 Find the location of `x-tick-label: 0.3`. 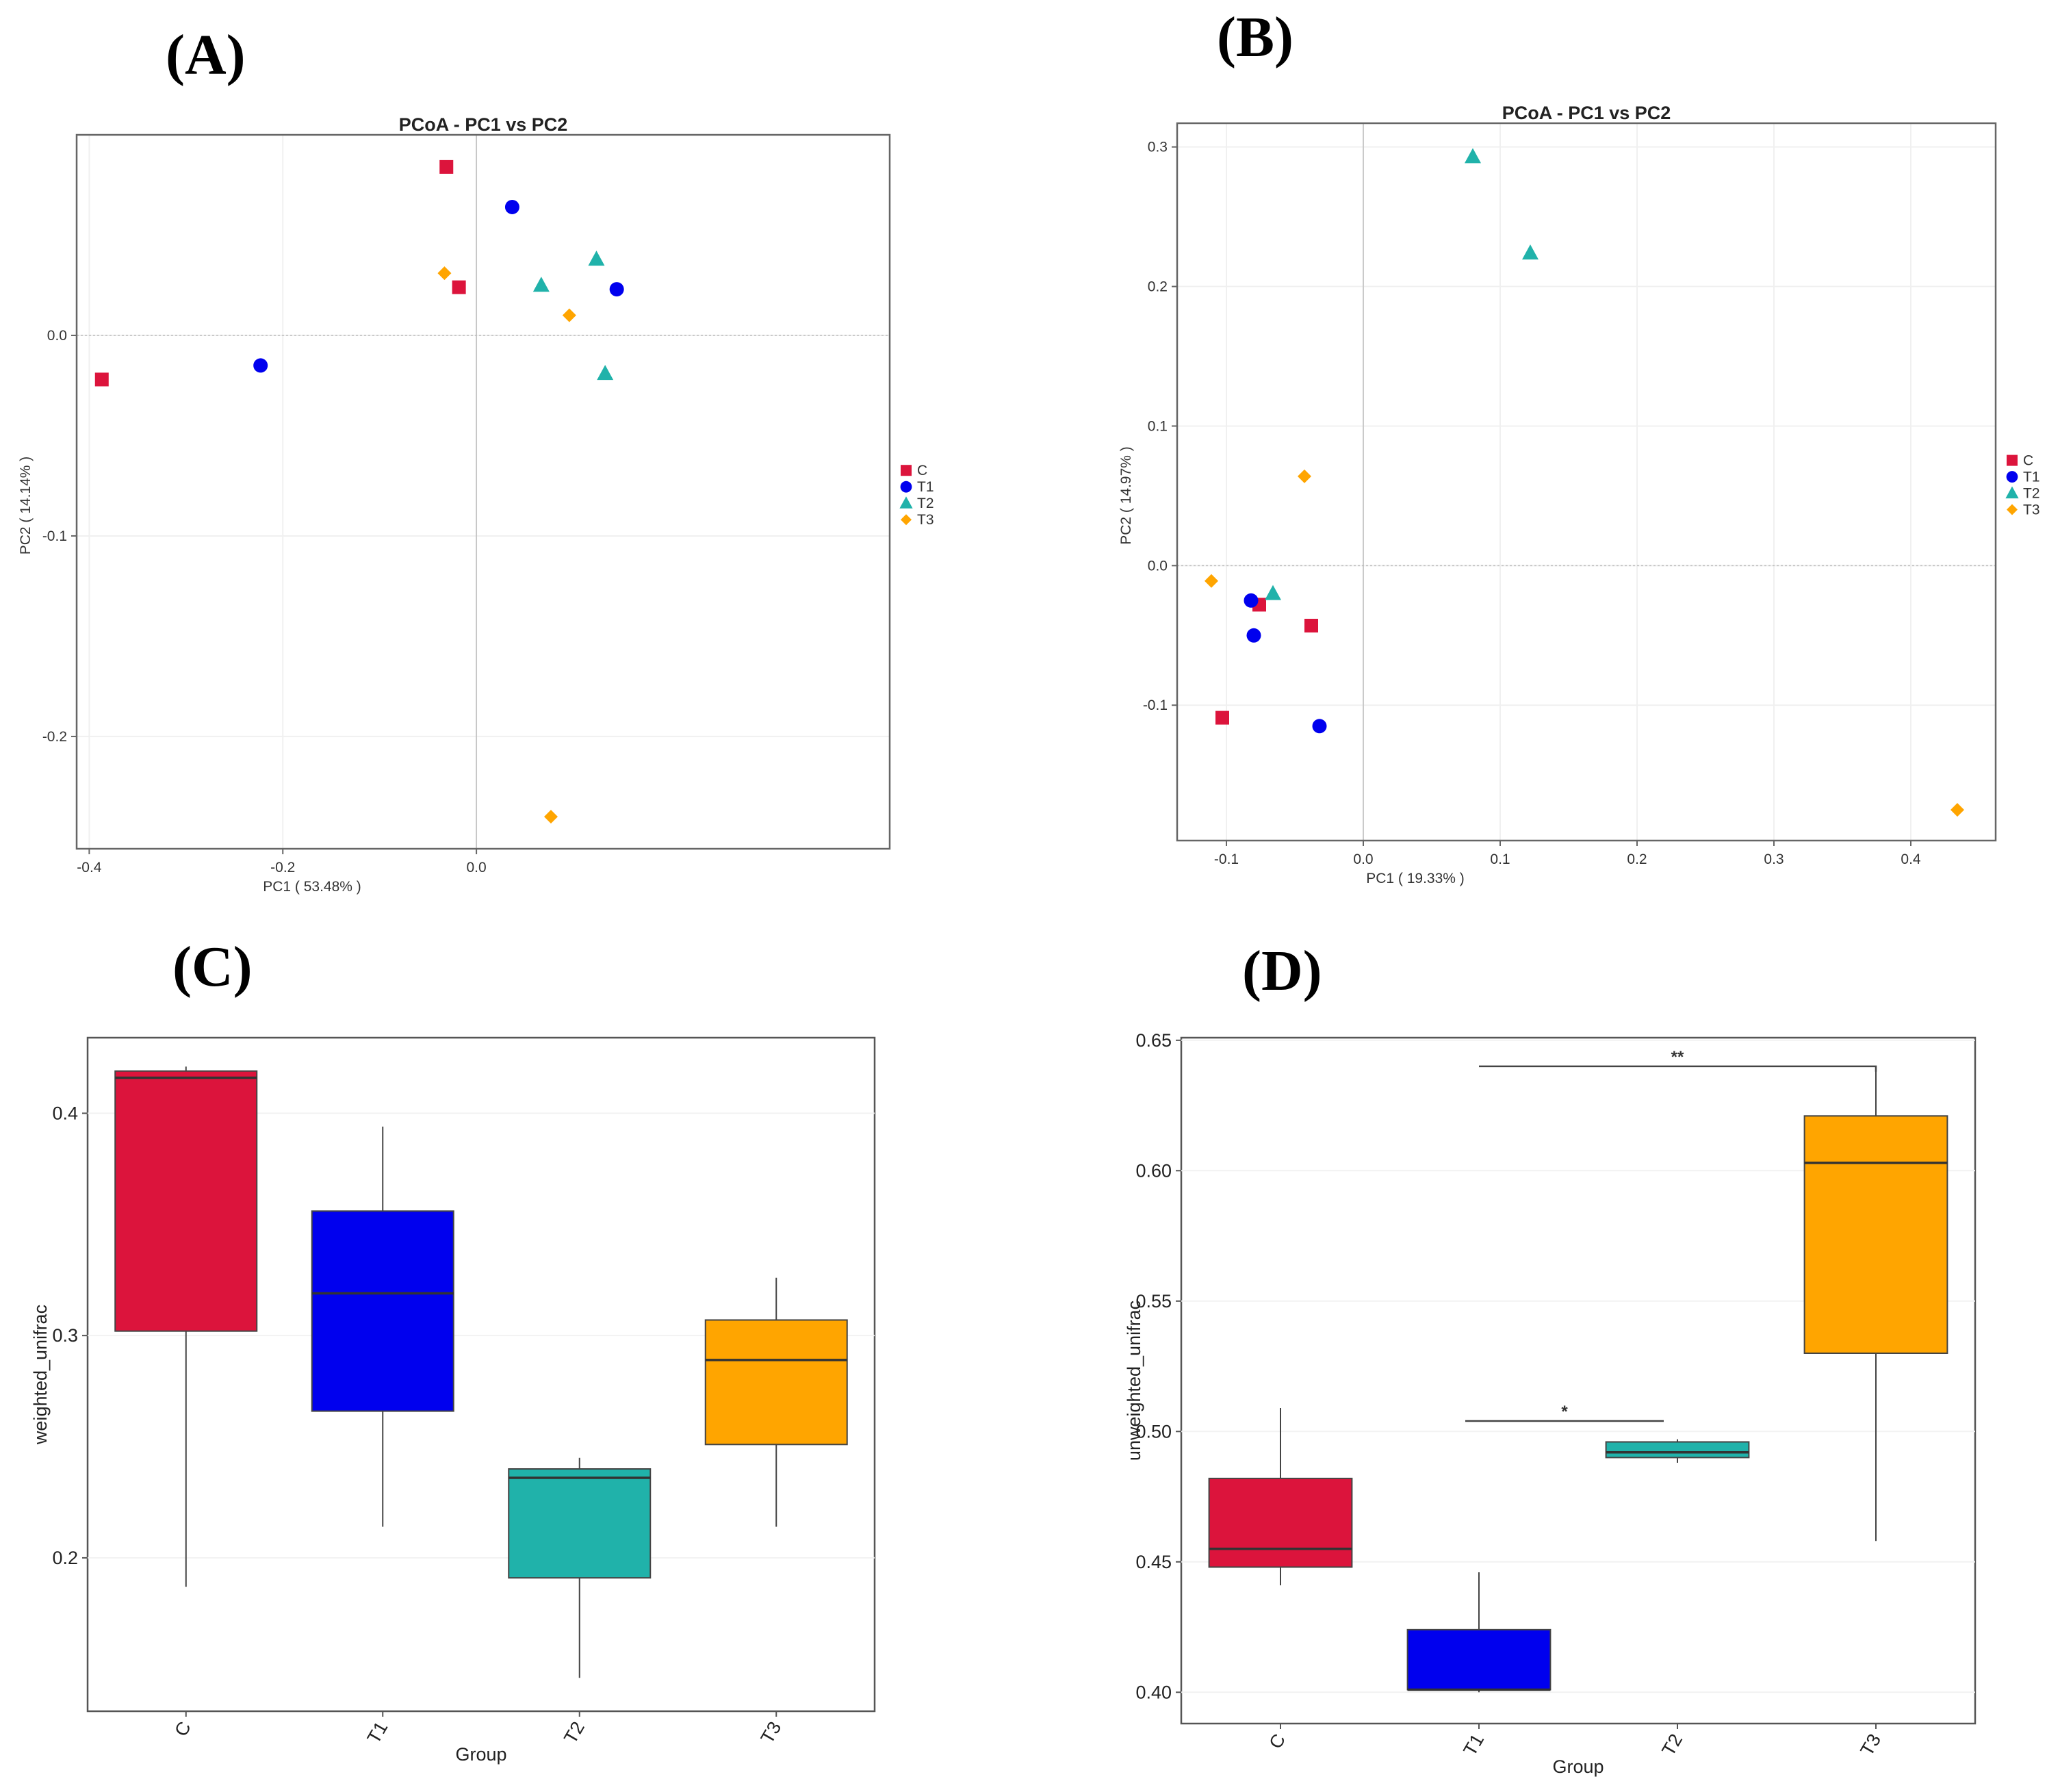

x-tick-label: 0.3 is located at coordinates (1774, 859).